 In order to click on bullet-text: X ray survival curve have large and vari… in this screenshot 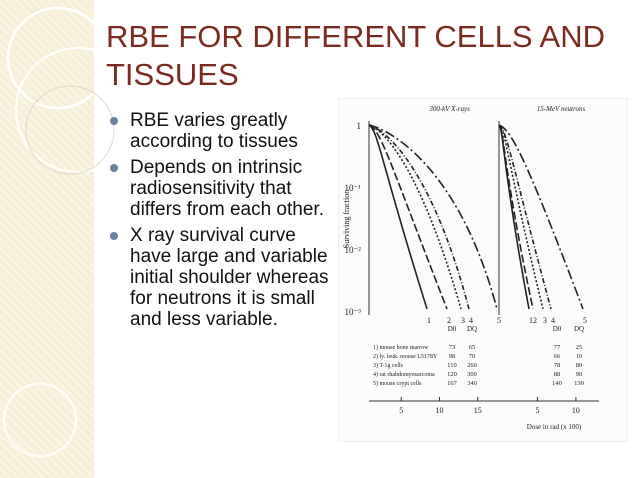, I will do `click(229, 277)`.